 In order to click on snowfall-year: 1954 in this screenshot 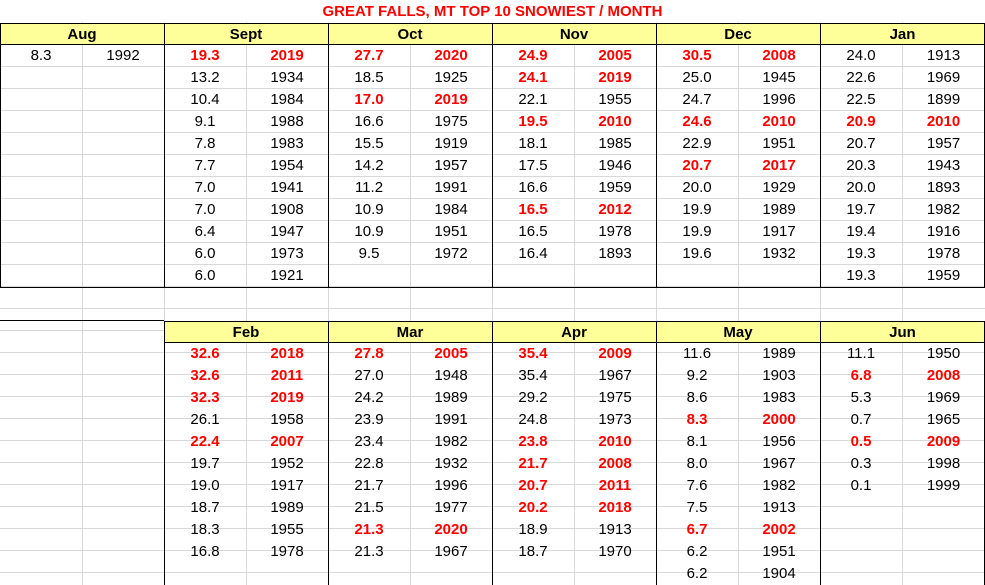, I will do `click(287, 165)`.